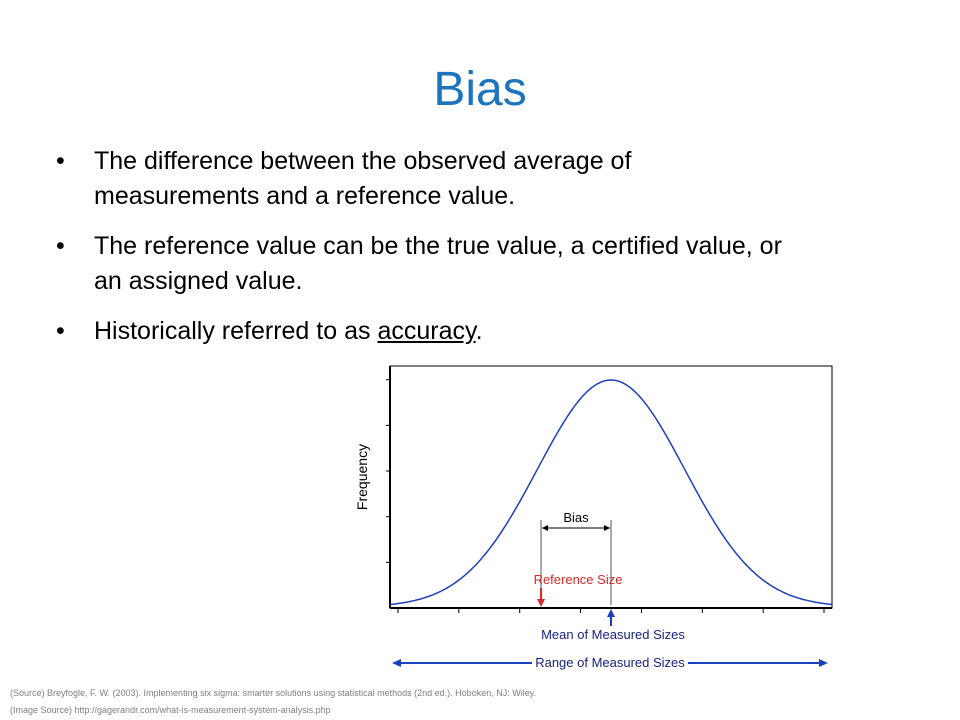 Image resolution: width=960 pixels, height=720 pixels. Describe the element at coordinates (611, 492) in the screenshot. I see `frequency-curve` at that location.